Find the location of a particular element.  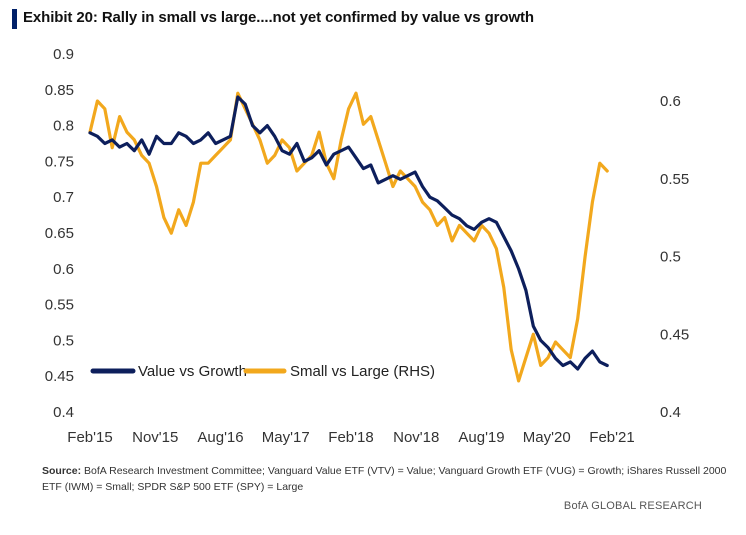

x-tick-label: Aug'16 is located at coordinates (220, 437).